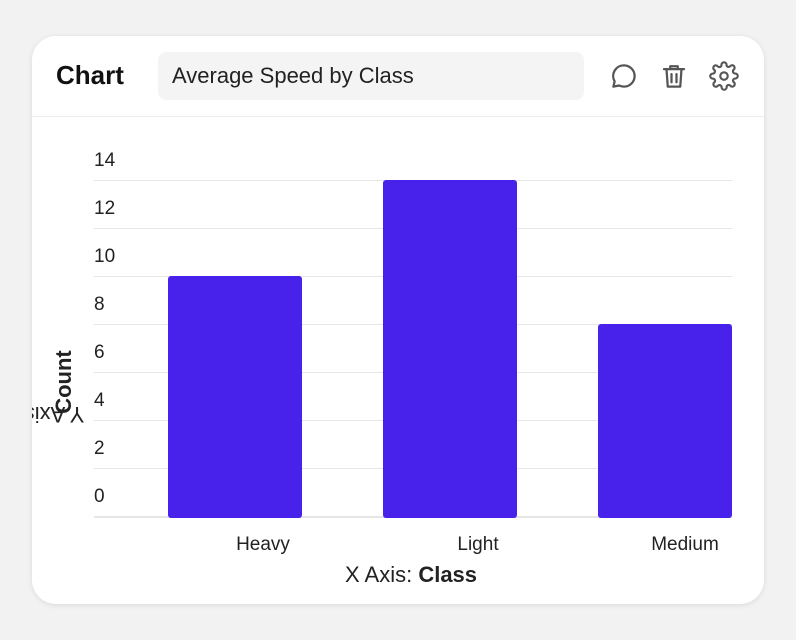 Image resolution: width=796 pixels, height=640 pixels. I want to click on delete-button, so click(674, 76).